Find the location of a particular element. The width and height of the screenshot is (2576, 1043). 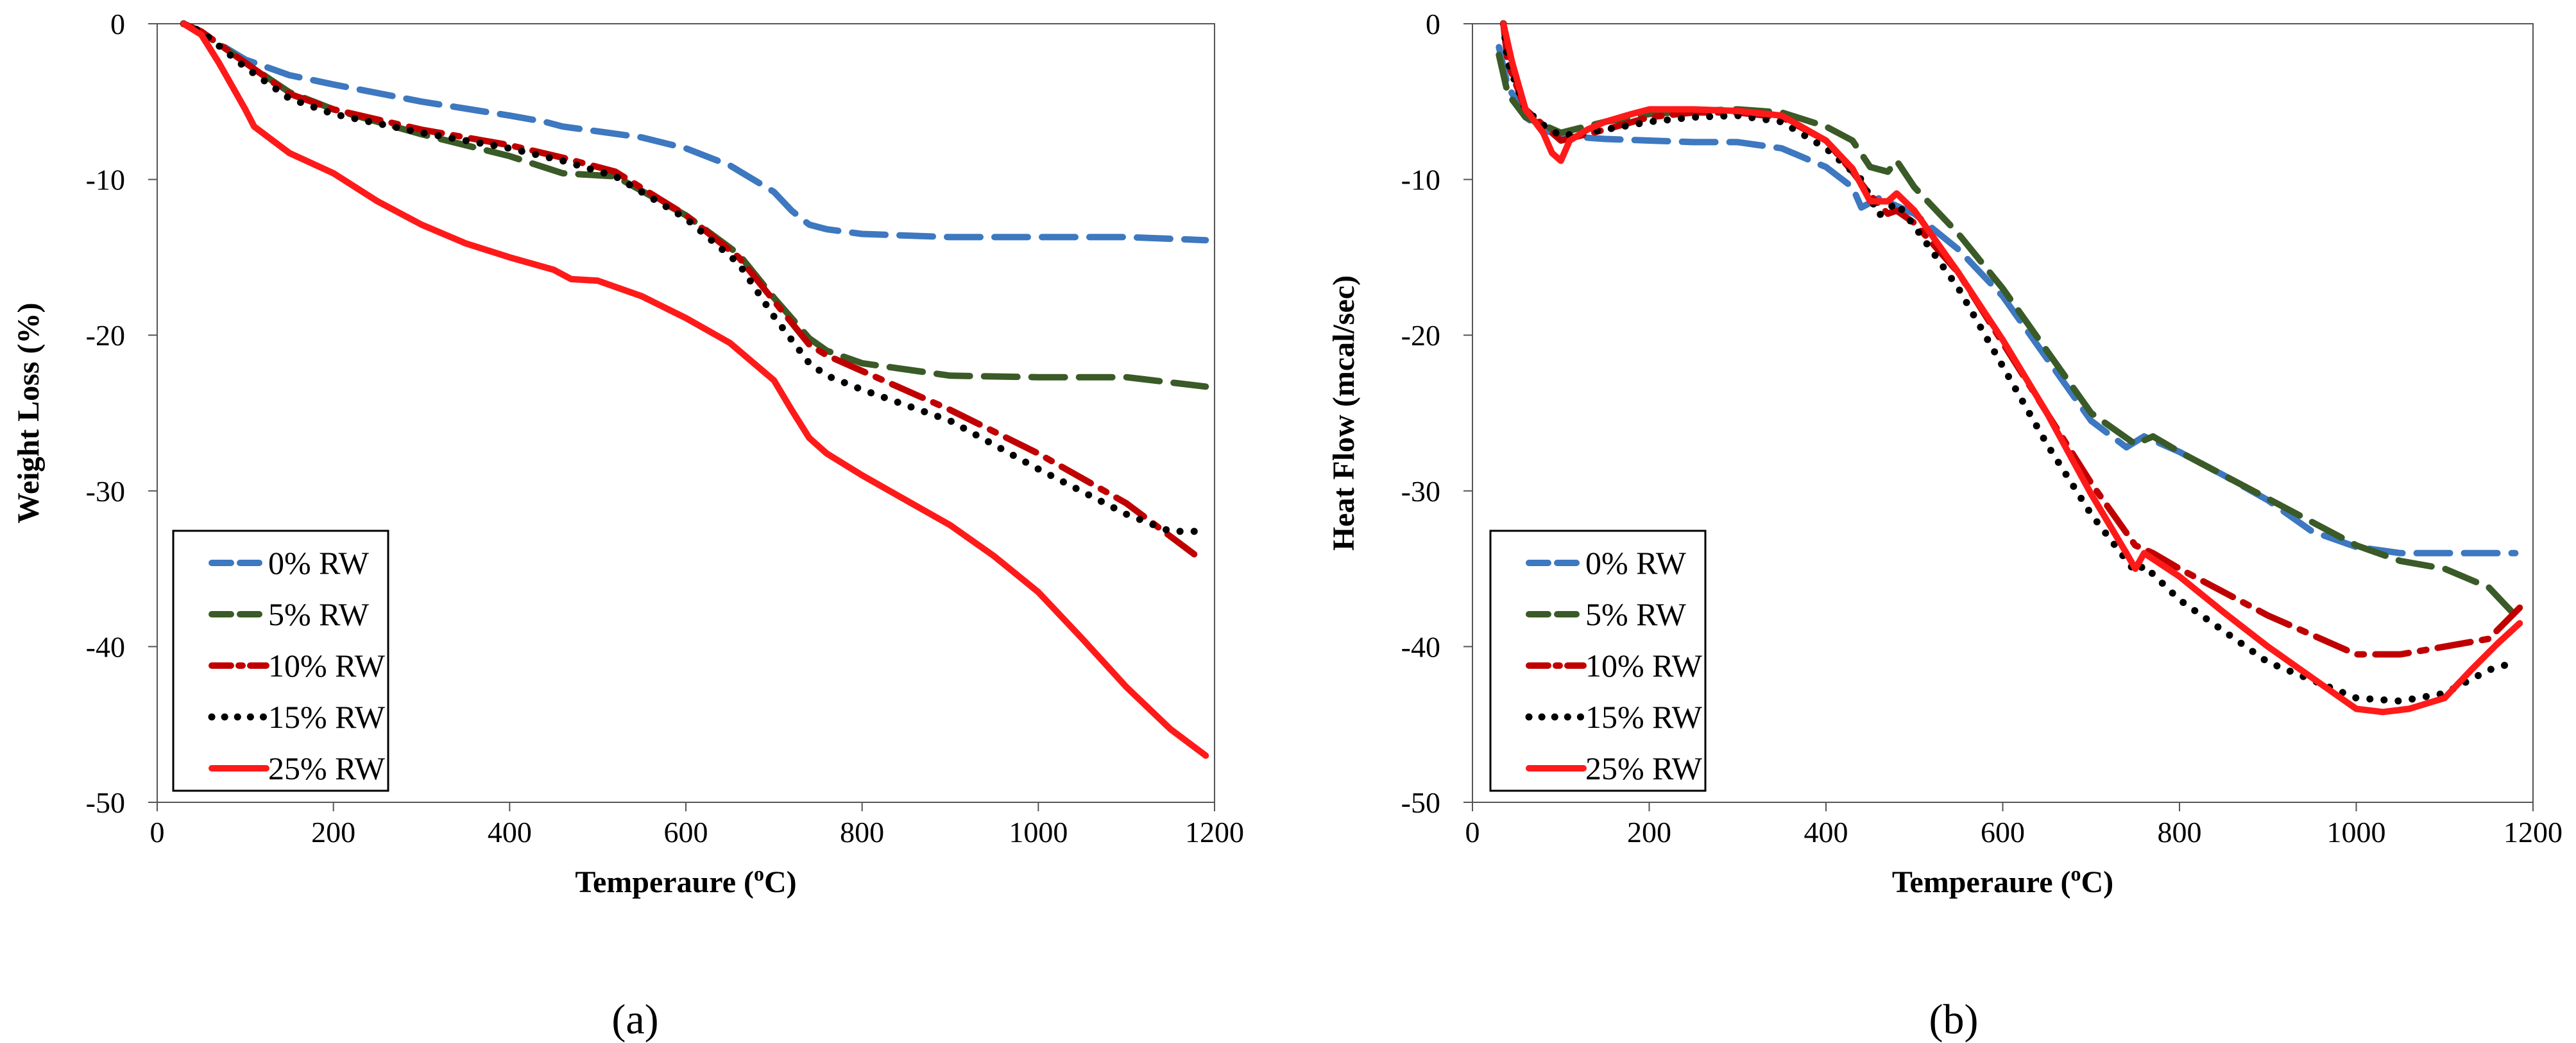

series-line-0pct-rw is located at coordinates (694, 132).